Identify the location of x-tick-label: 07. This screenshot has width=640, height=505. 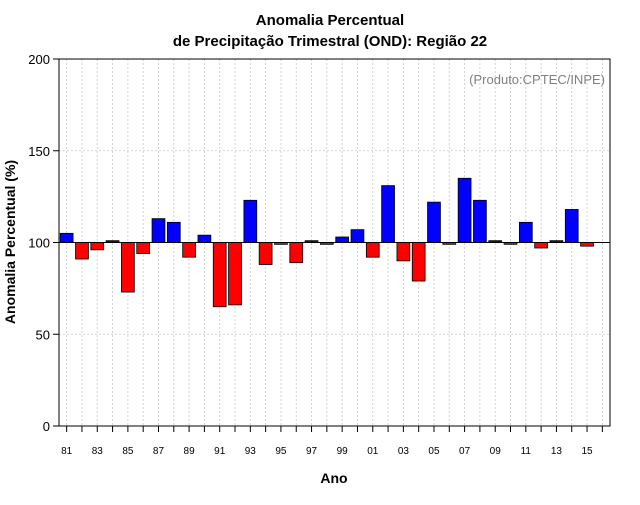
(465, 451).